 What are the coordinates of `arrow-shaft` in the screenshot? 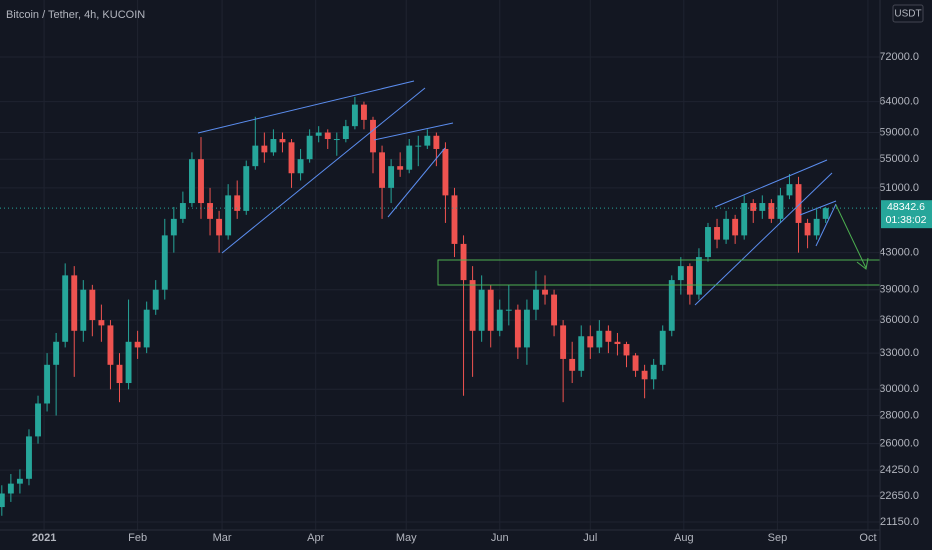 It's located at (851, 236).